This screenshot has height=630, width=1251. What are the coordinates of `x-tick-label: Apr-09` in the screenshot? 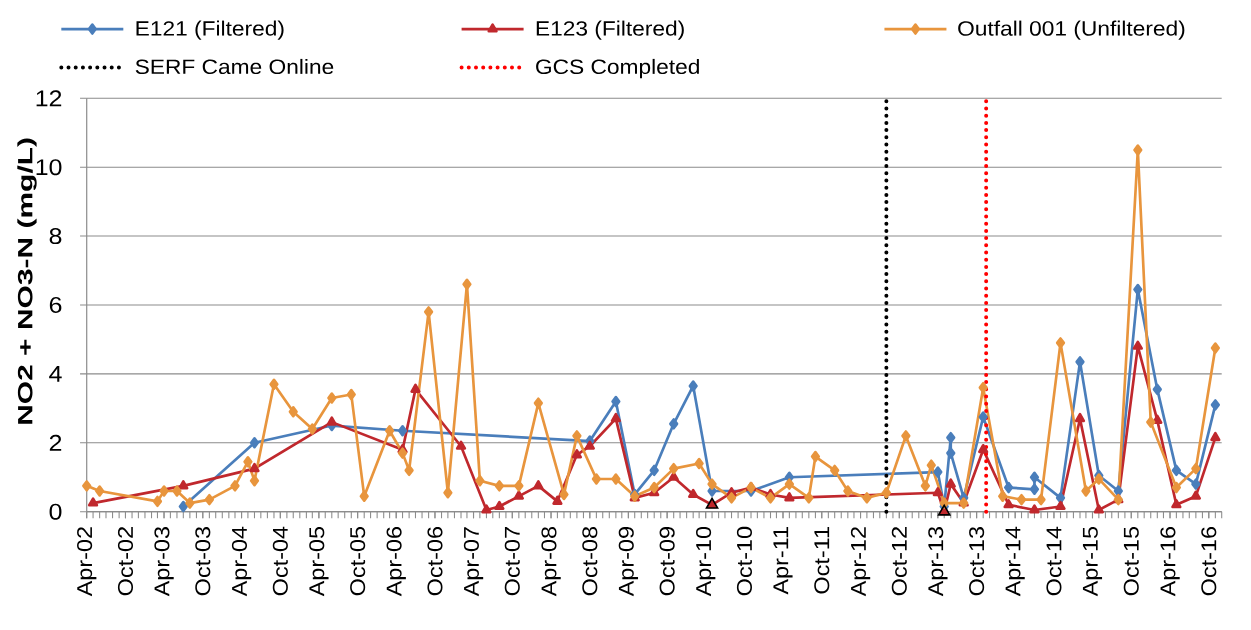 It's located at (628, 562).